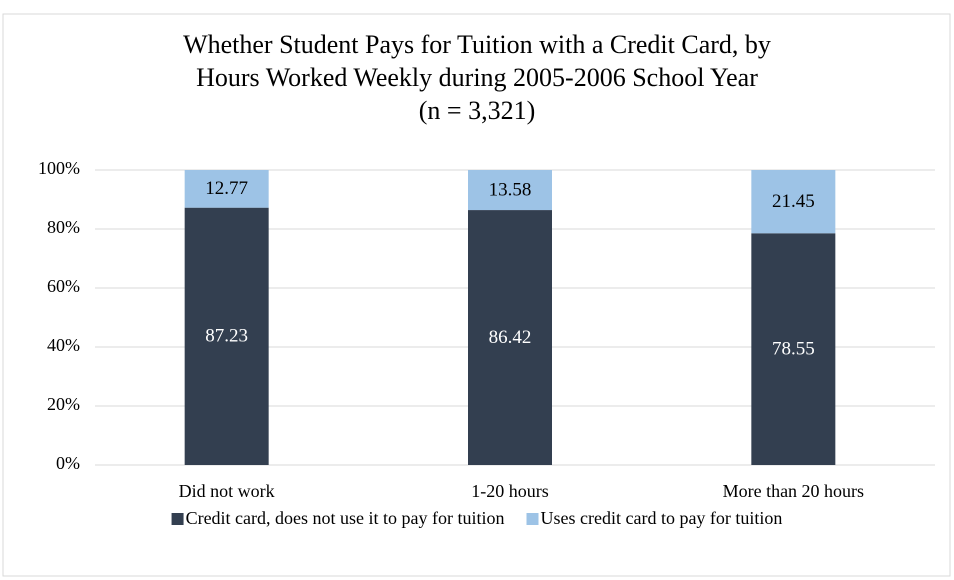 The height and width of the screenshot is (580, 954). I want to click on x-tick-label: More than 20 hours, so click(793, 491).